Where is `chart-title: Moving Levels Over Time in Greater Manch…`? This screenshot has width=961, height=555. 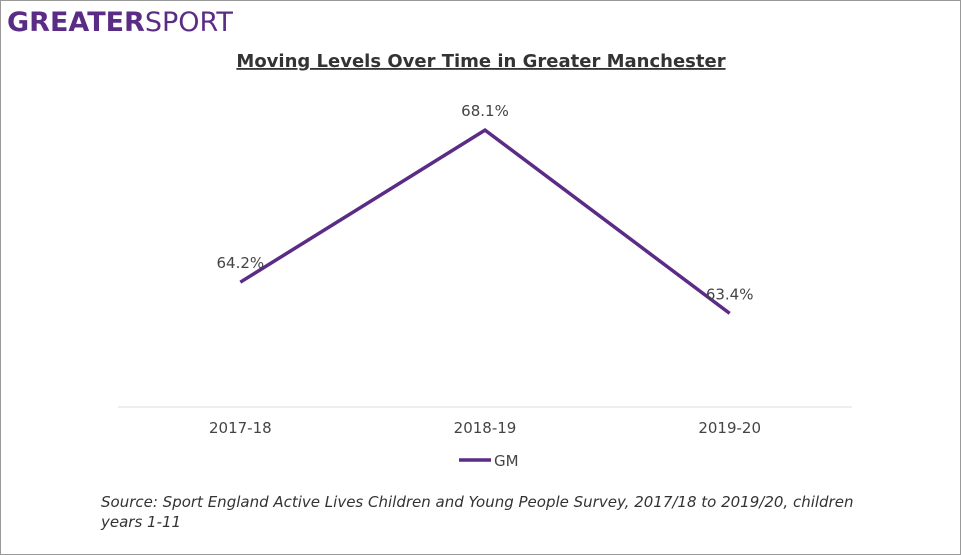 chart-title: Moving Levels Over Time in Greater Manch… is located at coordinates (480, 61).